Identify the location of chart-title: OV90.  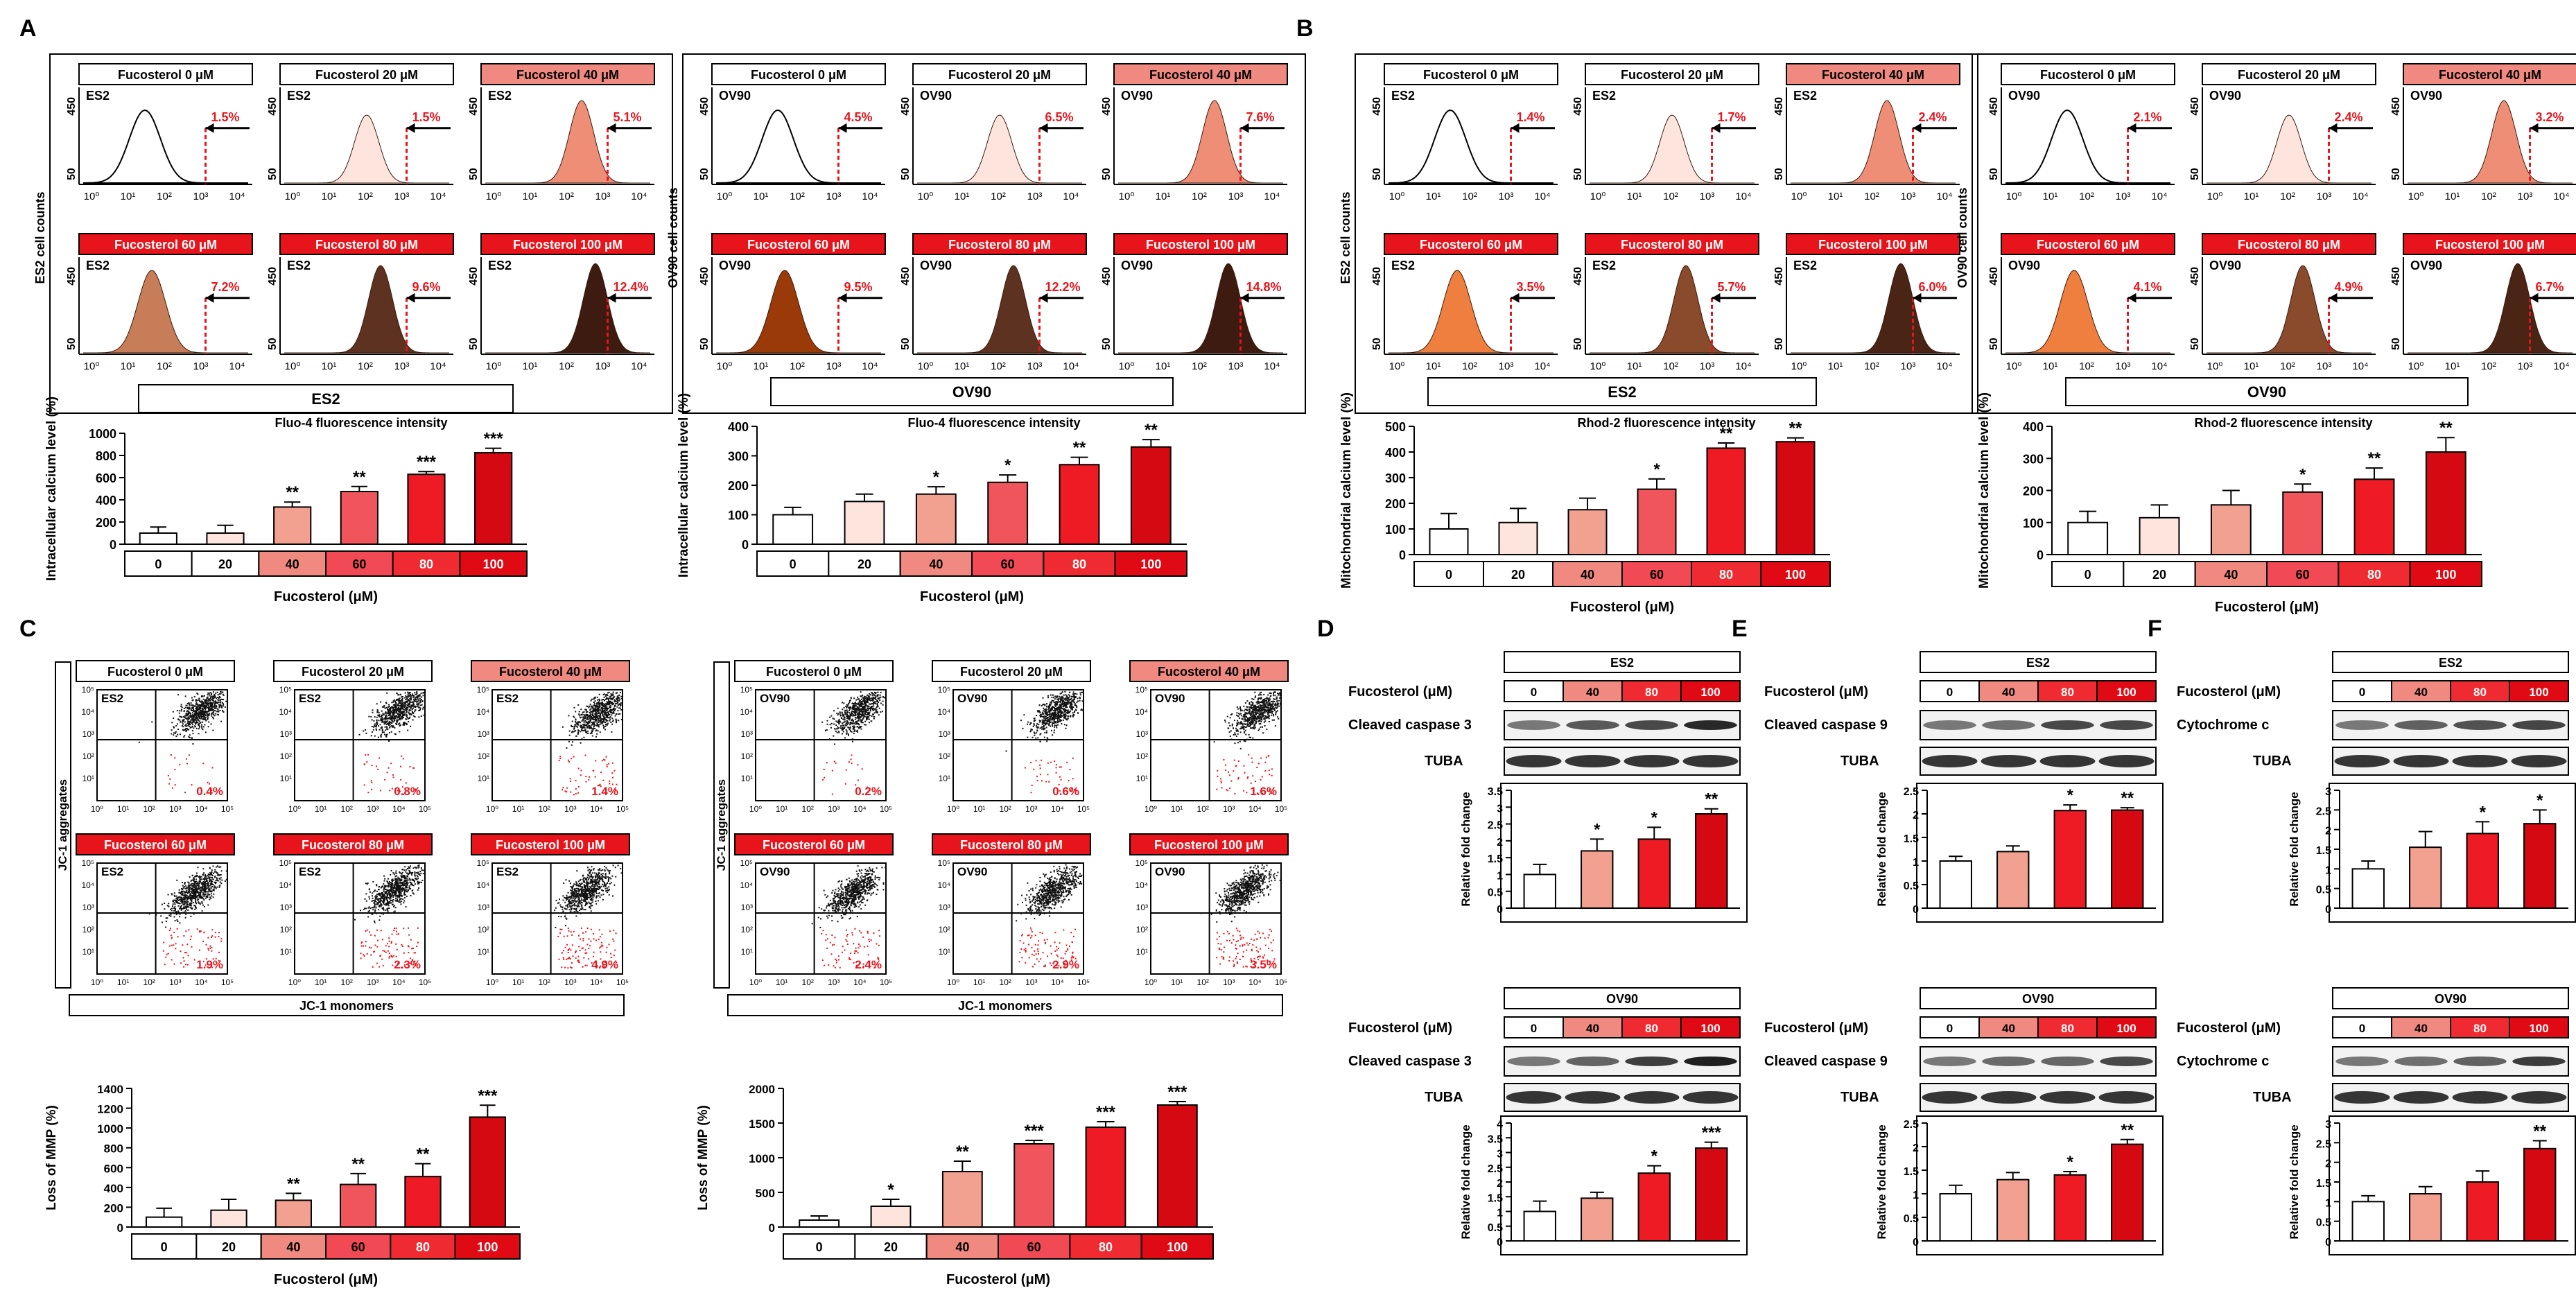
(2266, 392).